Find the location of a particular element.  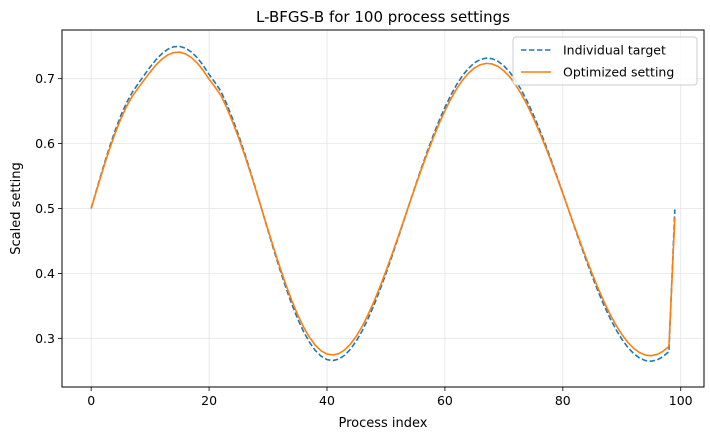

x-tick-label: 20 is located at coordinates (209, 400).